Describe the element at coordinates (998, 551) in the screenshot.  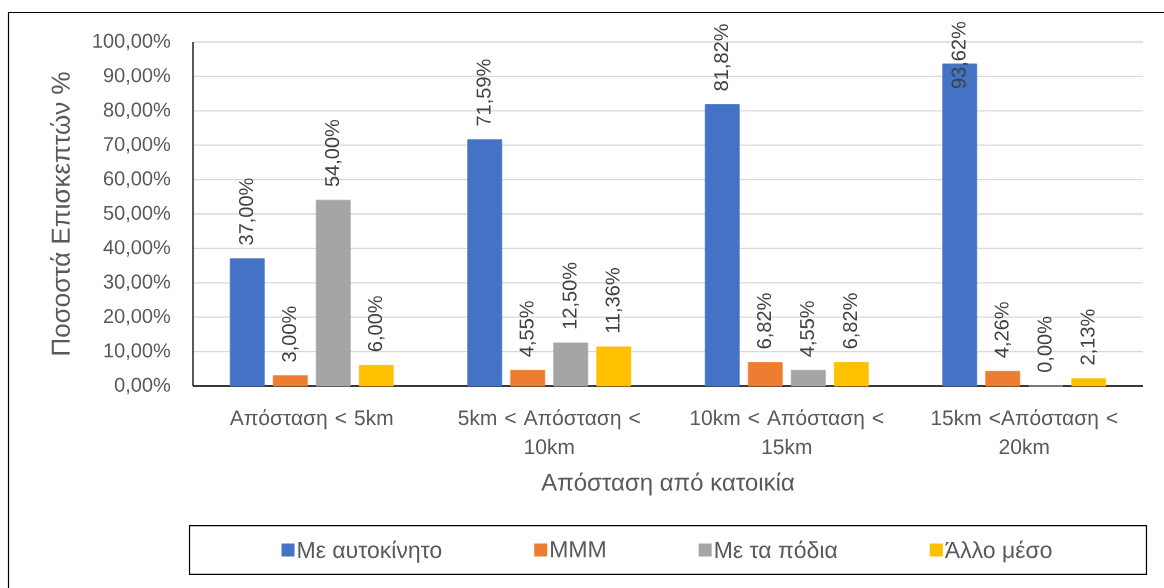
I see `legend-label: Άλλο μέσο` at that location.